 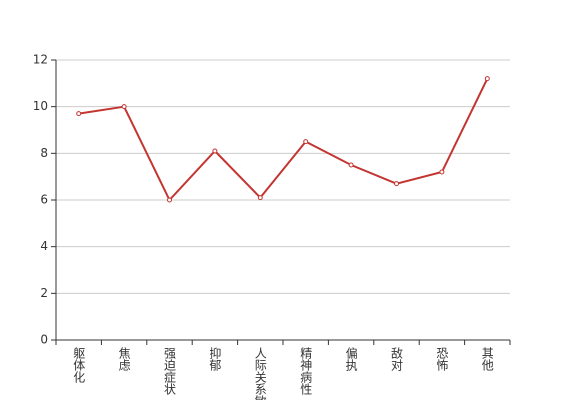 What do you see at coordinates (215, 359) in the screenshot?
I see `x-tick-label: 抑郁` at bounding box center [215, 359].